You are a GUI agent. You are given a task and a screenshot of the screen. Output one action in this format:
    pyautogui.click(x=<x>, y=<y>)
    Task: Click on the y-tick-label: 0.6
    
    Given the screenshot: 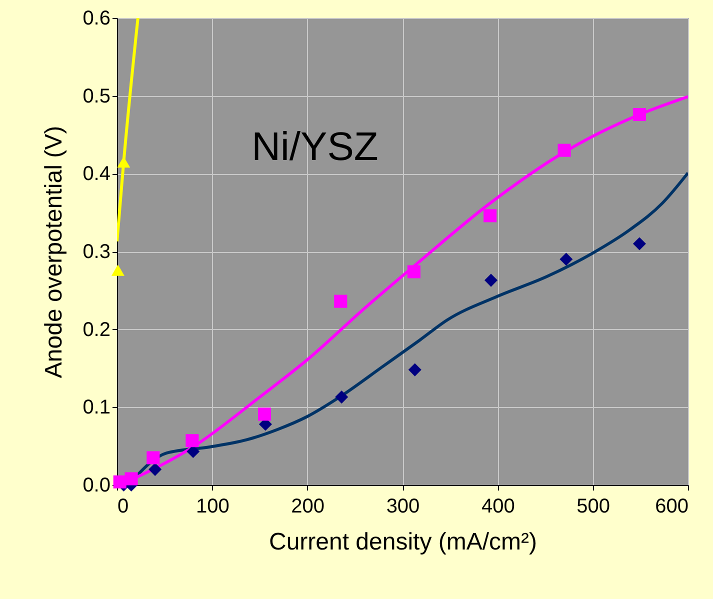 What is the action you would take?
    pyautogui.click(x=96, y=19)
    